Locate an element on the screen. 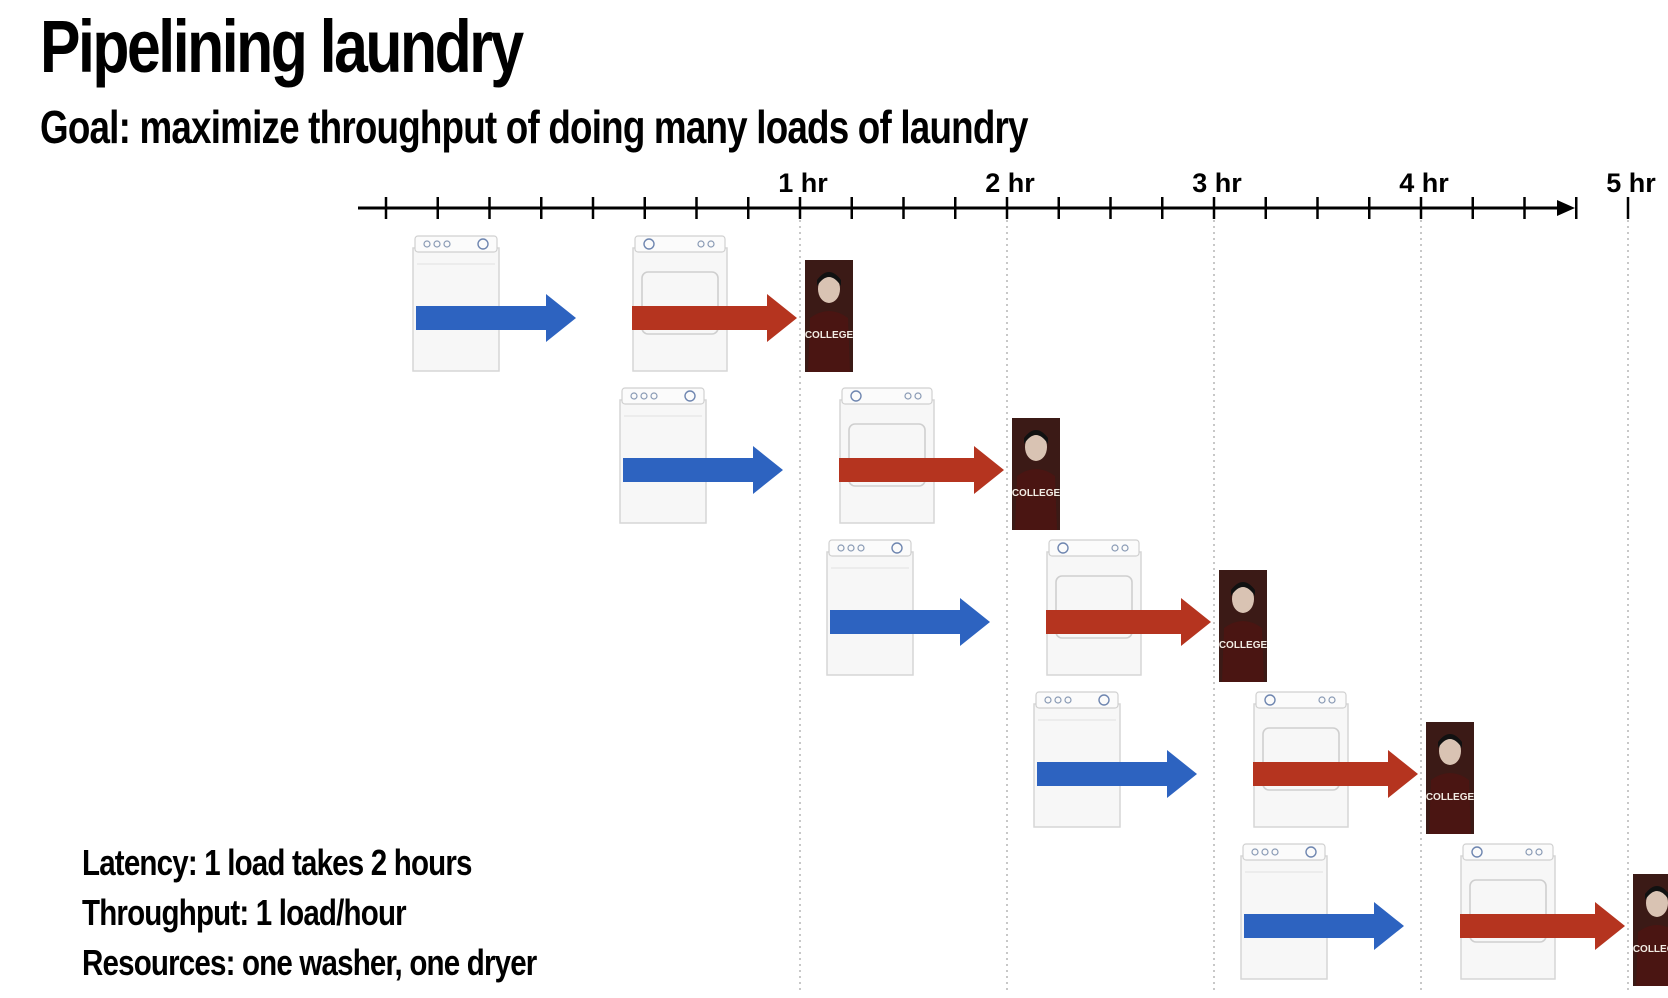 The height and width of the screenshot is (998, 1668). page-title: Pipelining laundry is located at coordinates (282, 46).